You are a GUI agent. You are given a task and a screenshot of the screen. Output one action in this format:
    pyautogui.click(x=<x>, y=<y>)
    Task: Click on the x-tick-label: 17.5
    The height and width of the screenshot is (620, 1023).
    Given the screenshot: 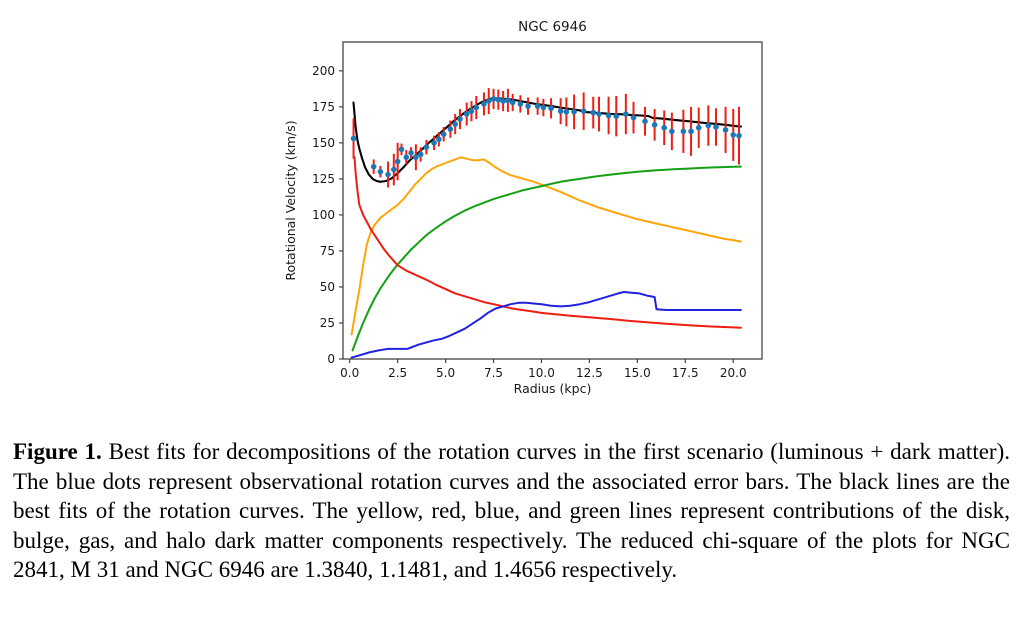 What is the action you would take?
    pyautogui.click(x=685, y=373)
    